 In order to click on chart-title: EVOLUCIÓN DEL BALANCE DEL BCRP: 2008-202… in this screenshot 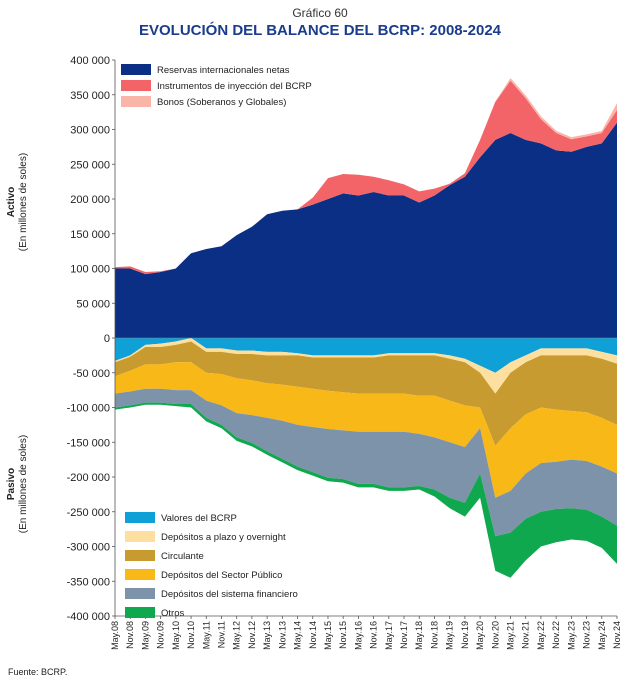, I will do `click(320, 30)`.